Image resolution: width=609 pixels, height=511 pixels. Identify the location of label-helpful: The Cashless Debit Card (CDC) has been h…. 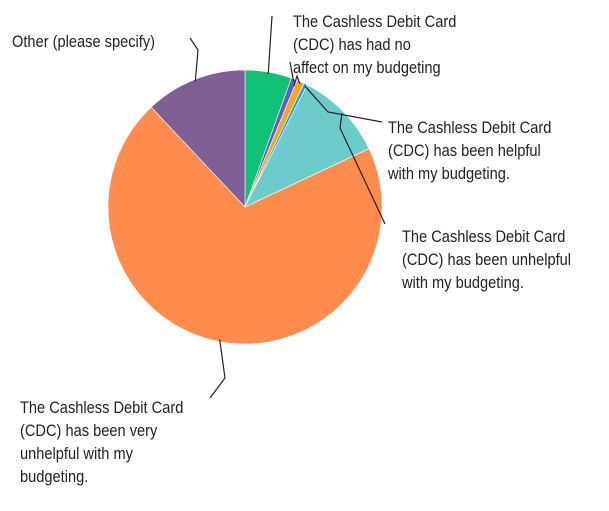
(469, 150).